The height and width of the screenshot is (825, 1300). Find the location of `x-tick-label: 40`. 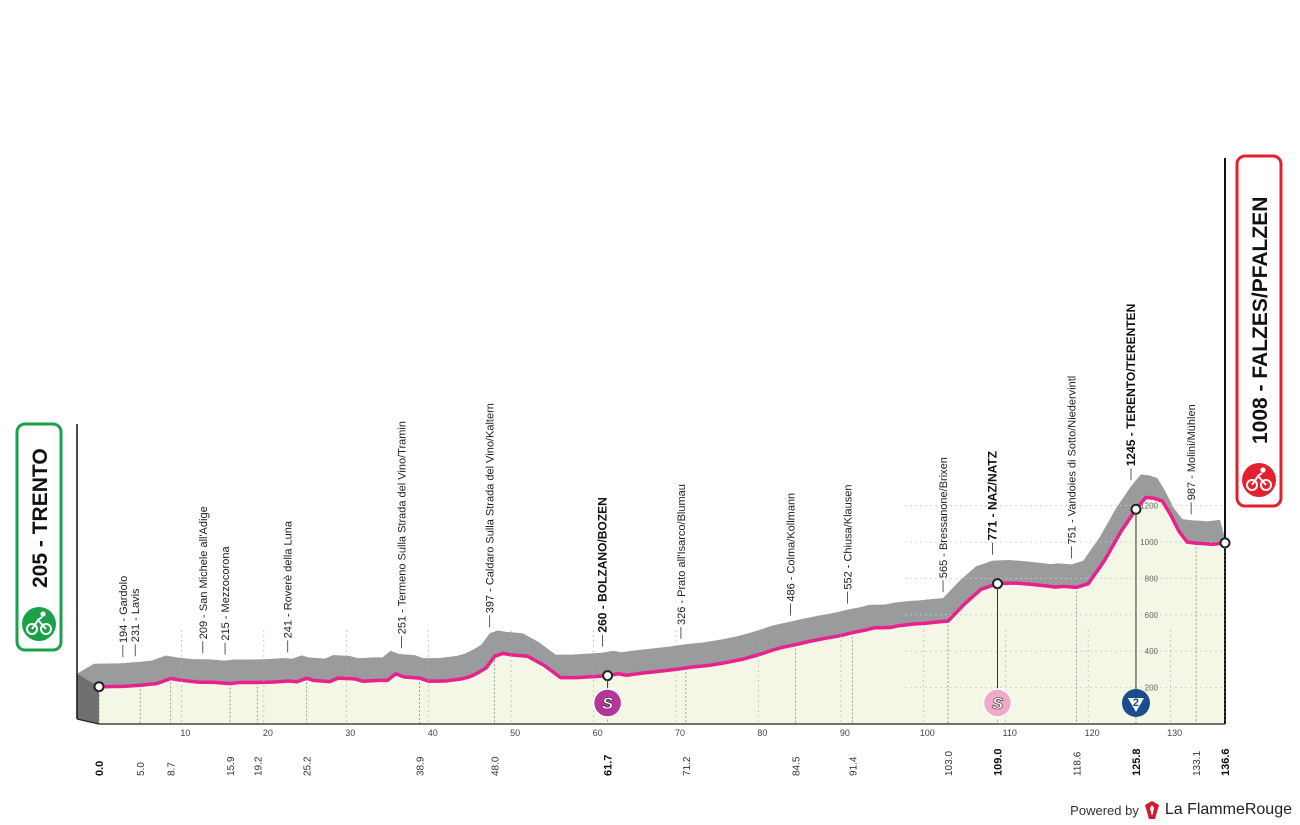

x-tick-label: 40 is located at coordinates (433, 733).